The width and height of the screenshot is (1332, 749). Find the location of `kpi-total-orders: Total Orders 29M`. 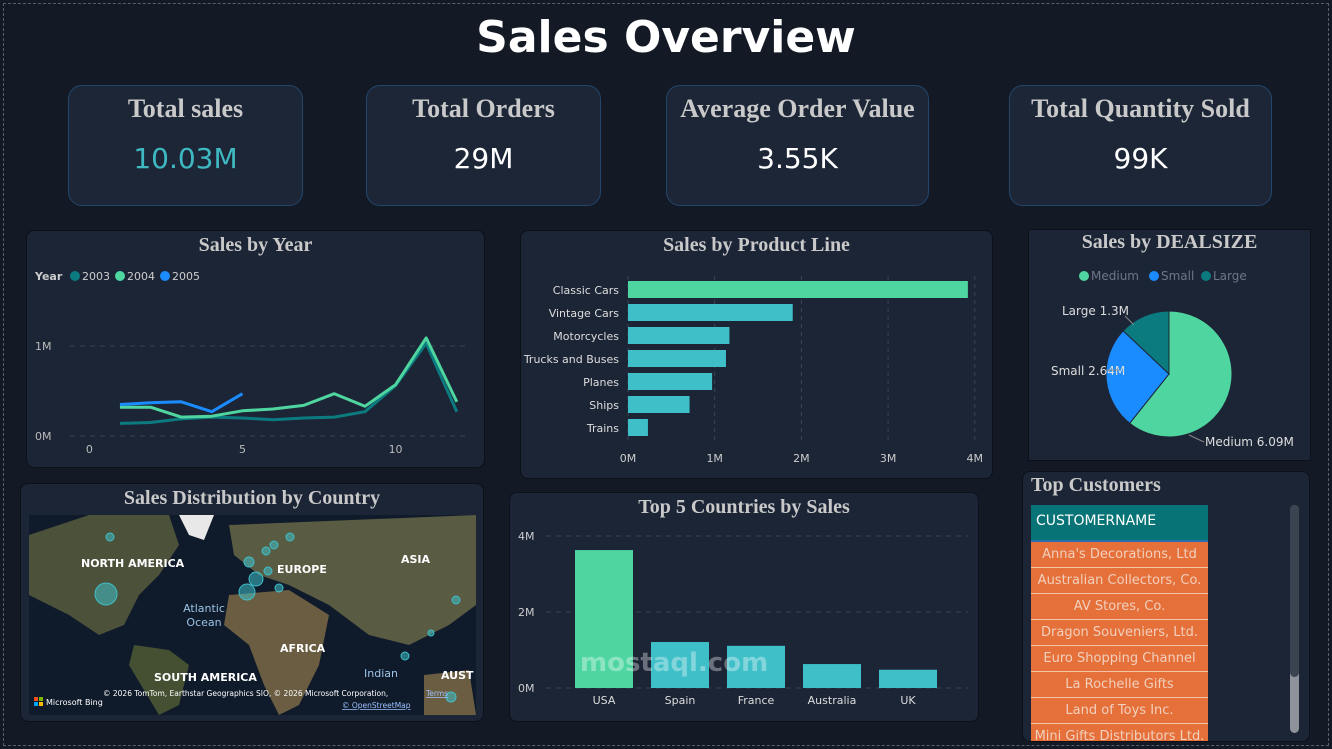

kpi-total-orders: Total Orders 29M is located at coordinates (483, 145).